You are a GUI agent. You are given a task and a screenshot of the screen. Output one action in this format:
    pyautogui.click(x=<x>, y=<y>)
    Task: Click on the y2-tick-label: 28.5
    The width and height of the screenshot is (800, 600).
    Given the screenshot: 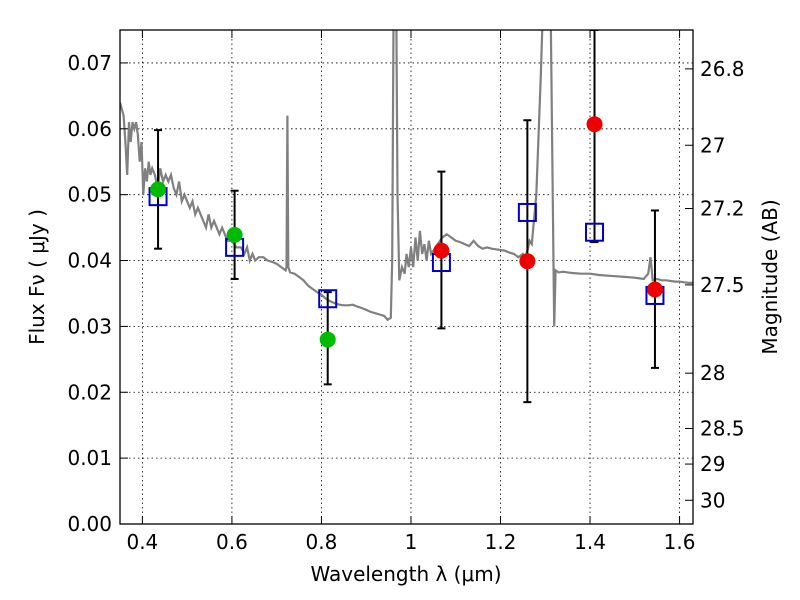 What is the action you would take?
    pyautogui.click(x=722, y=428)
    